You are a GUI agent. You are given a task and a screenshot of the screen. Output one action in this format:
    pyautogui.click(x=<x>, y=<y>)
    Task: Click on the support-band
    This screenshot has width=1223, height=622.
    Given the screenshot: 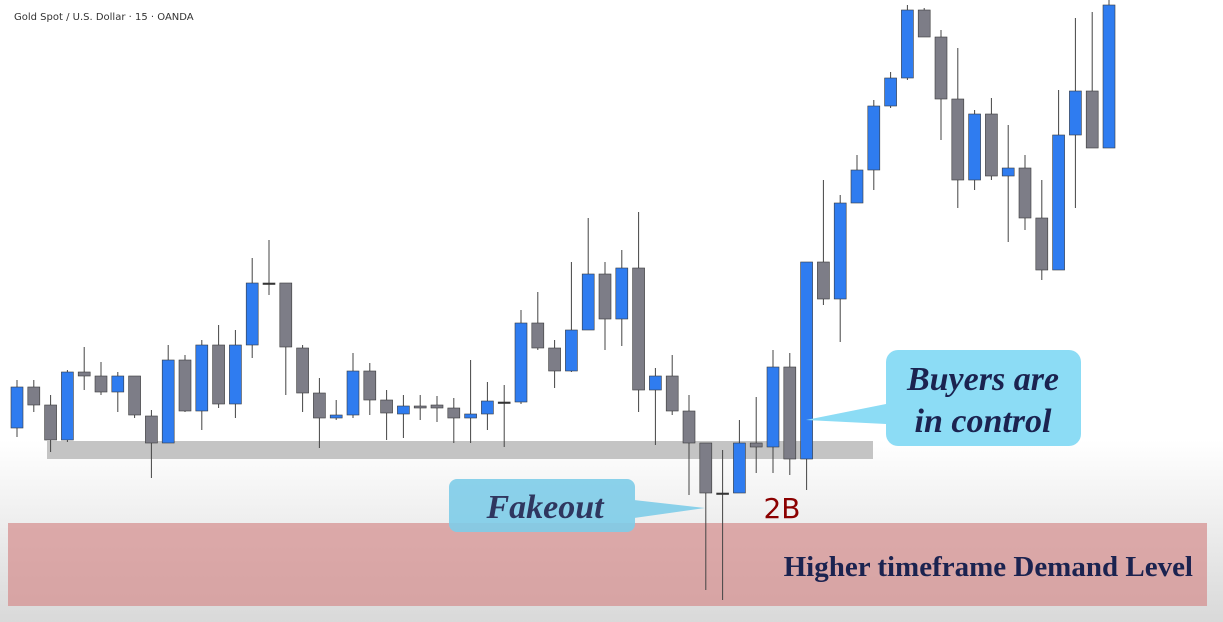 What is the action you would take?
    pyautogui.click(x=460, y=450)
    